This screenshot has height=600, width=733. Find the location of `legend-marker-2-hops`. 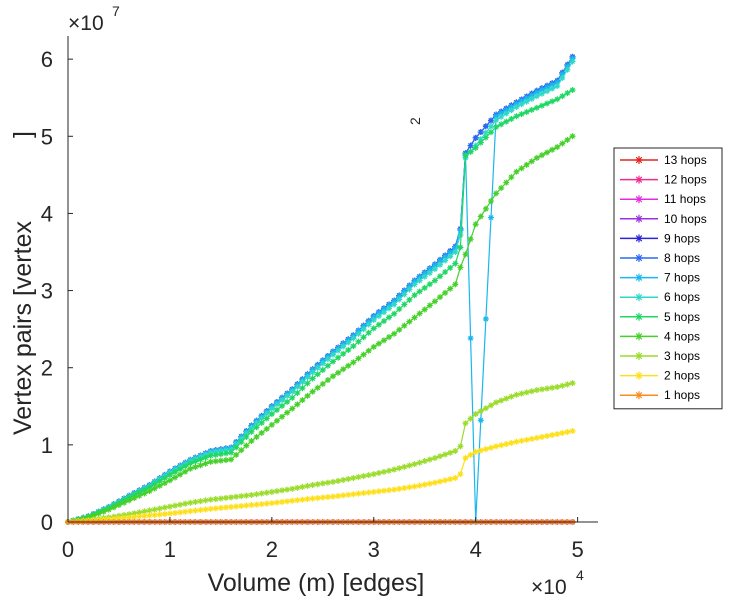

legend-marker-2-hops is located at coordinates (639, 375).